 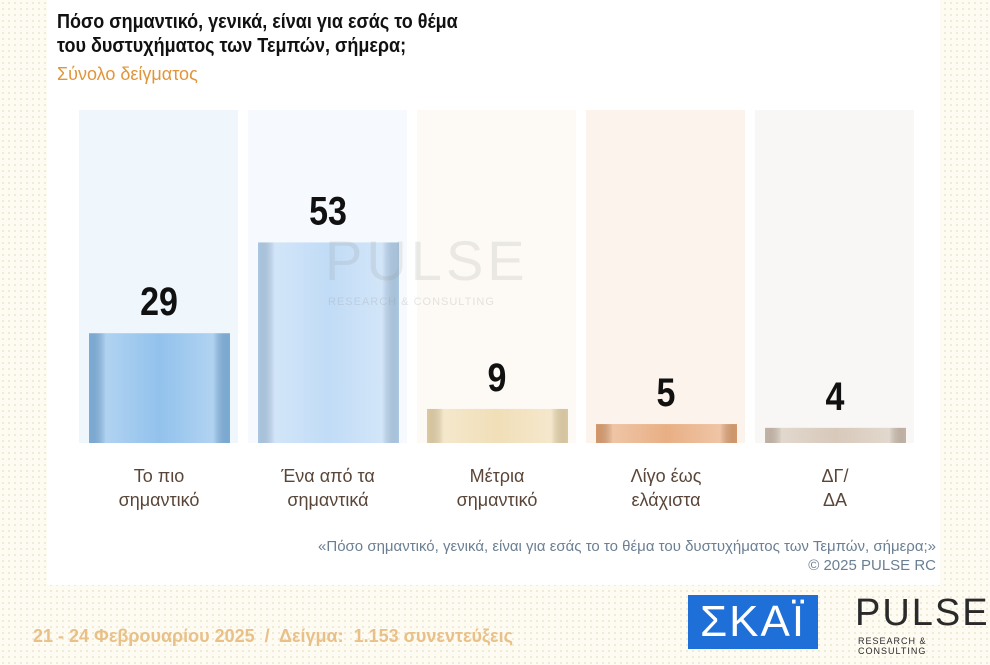 I want to click on watermark: PULSE, so click(x=427, y=260).